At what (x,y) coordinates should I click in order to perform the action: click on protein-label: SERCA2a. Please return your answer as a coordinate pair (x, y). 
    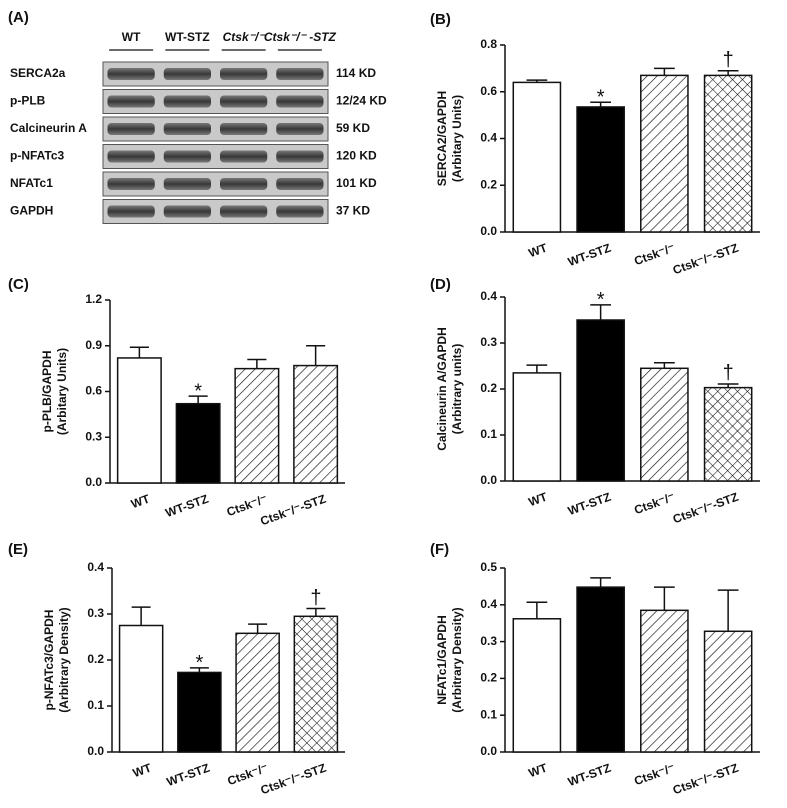
    Looking at the image, I should click on (38, 73).